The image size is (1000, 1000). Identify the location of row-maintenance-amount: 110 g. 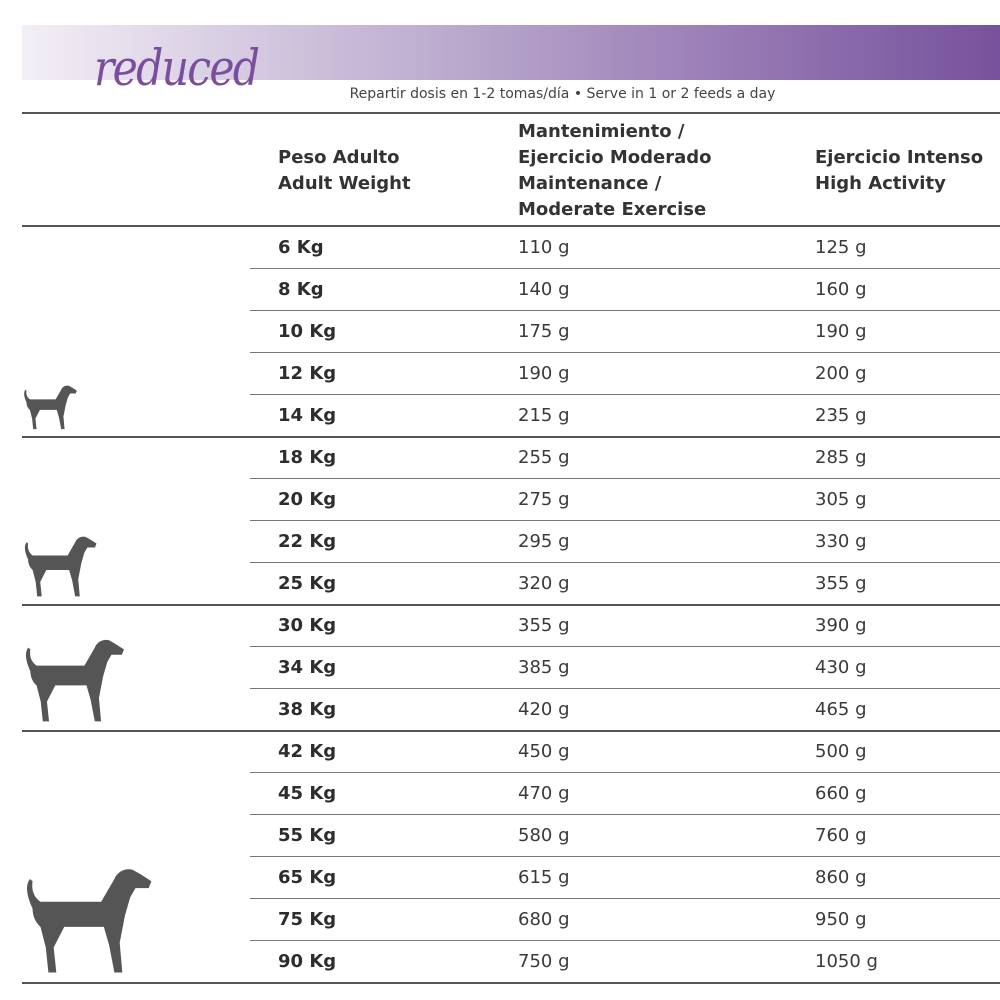
(544, 247).